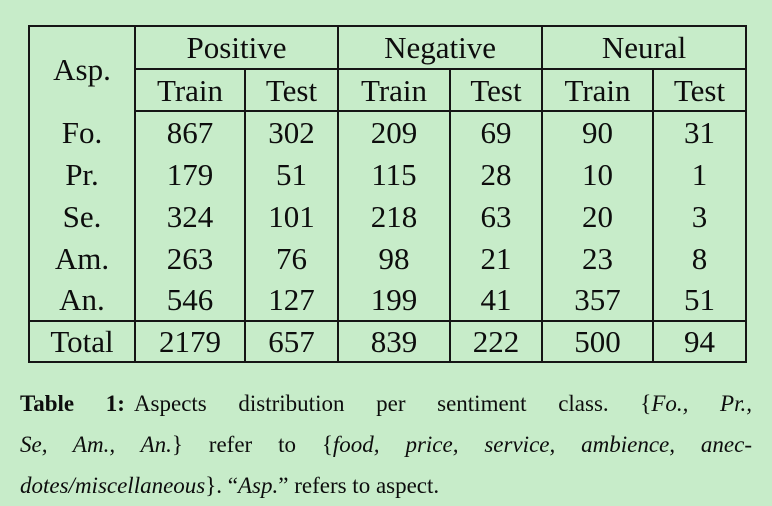  I want to click on cell-value: 209, so click(394, 132).